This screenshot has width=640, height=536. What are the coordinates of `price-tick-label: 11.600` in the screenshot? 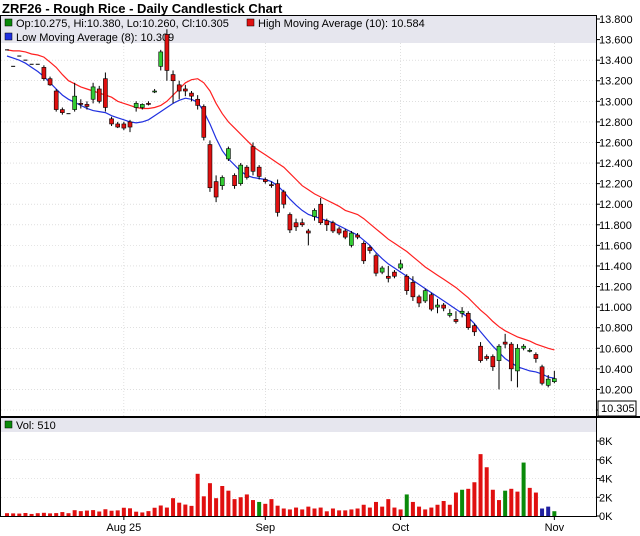 It's located at (615, 246).